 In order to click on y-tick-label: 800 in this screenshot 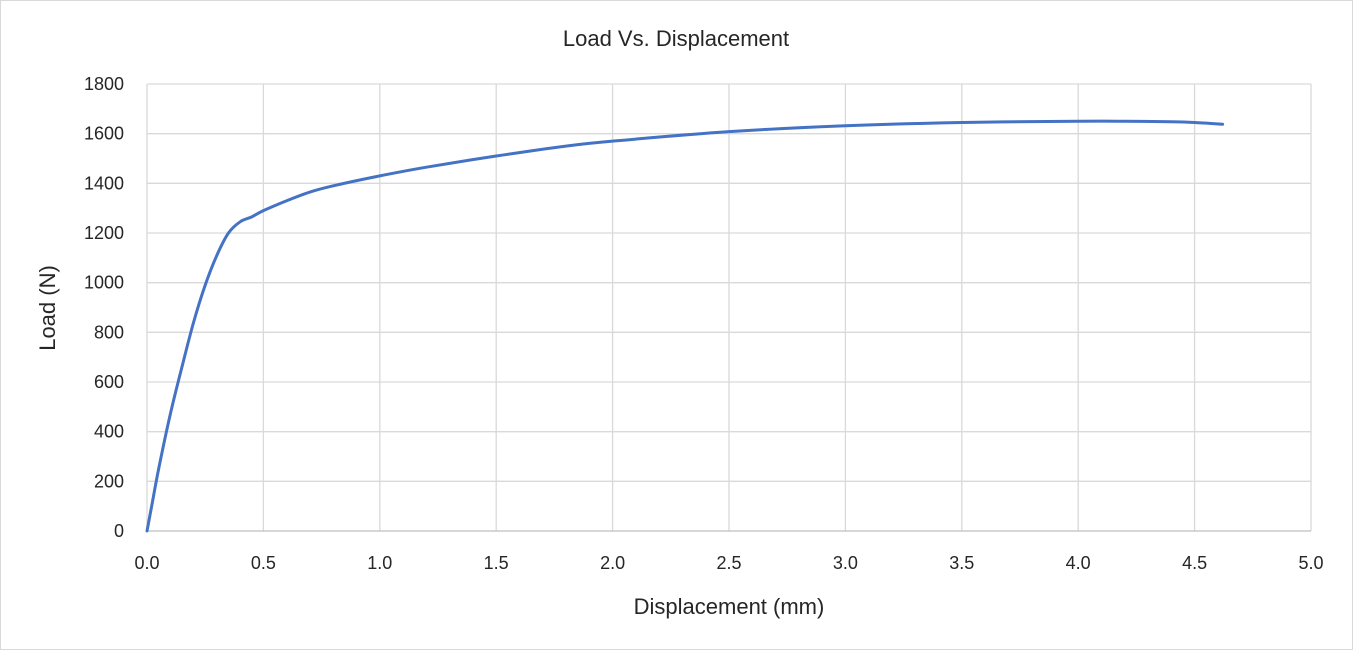, I will do `click(109, 332)`.